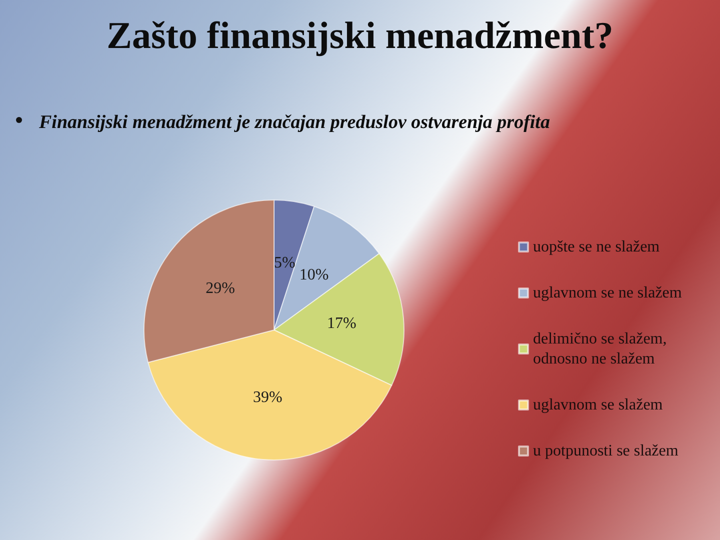 This screenshot has height=540, width=720. What do you see at coordinates (294, 122) in the screenshot?
I see `chart-subtitle: Finansijski menadžment je značajan preduslov ostvarenja profita` at bounding box center [294, 122].